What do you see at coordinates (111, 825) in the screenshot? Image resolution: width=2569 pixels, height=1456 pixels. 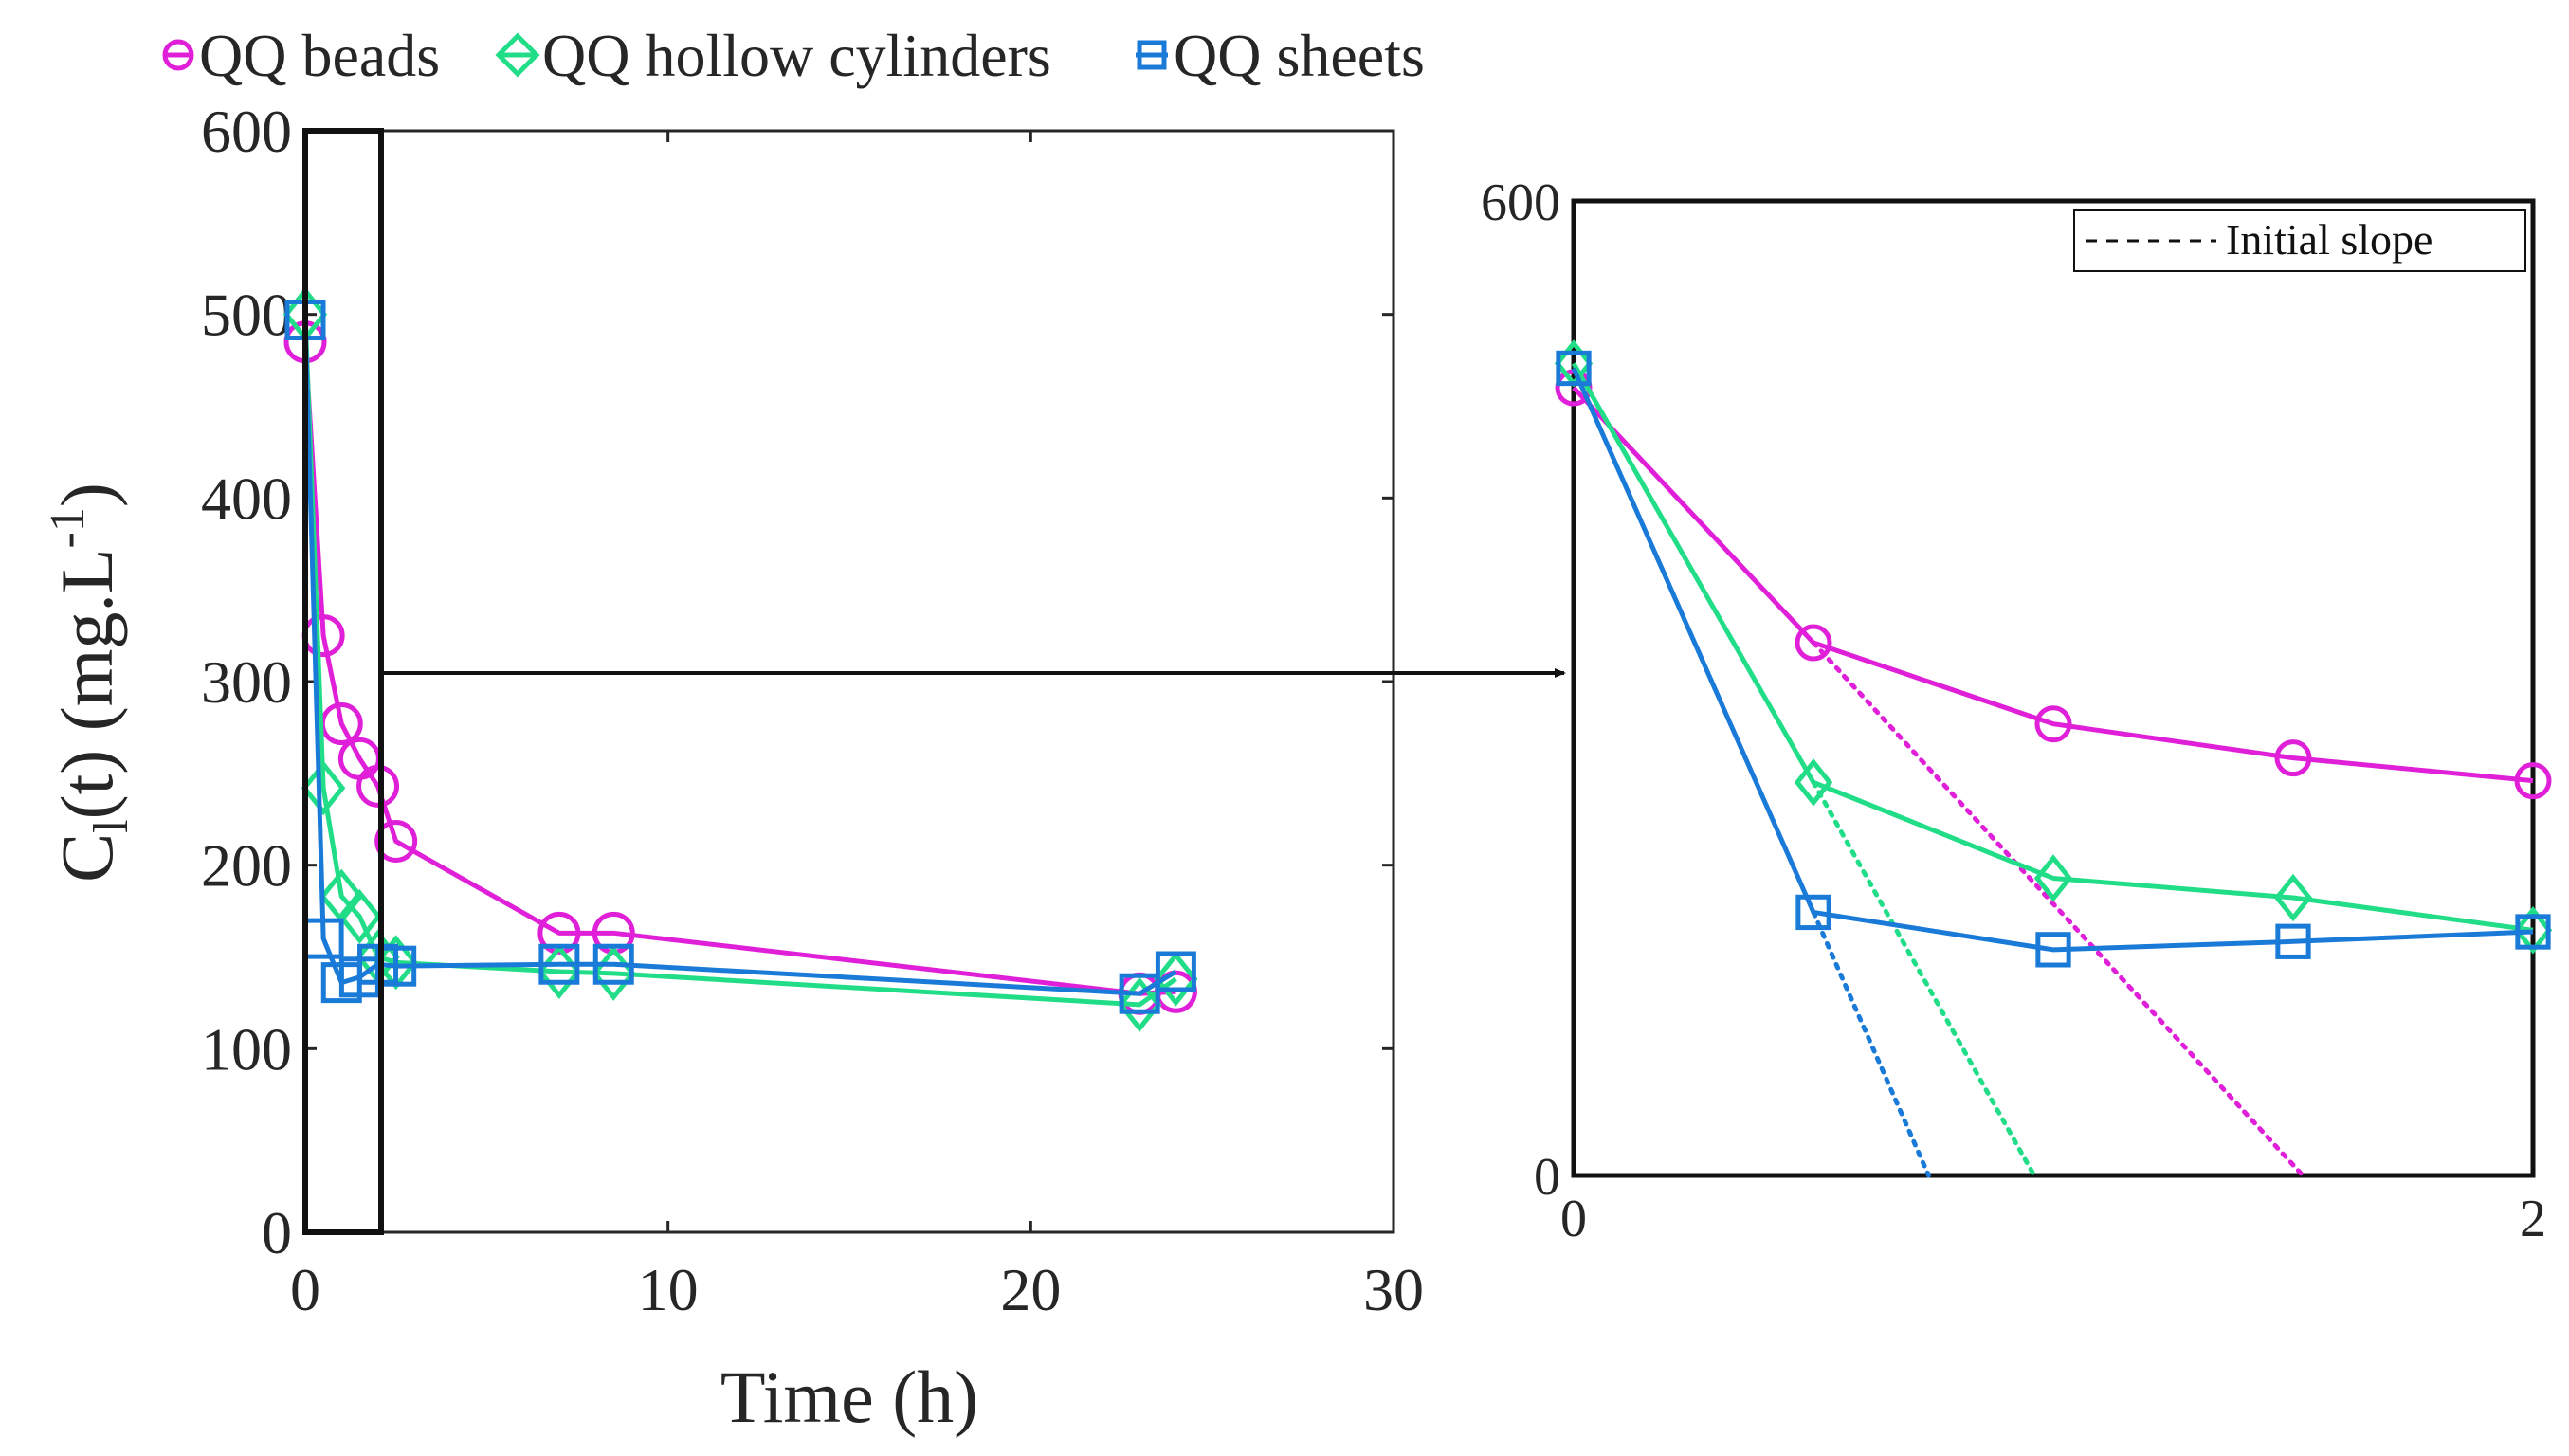 I see `y-axis-title-subscript: l` at bounding box center [111, 825].